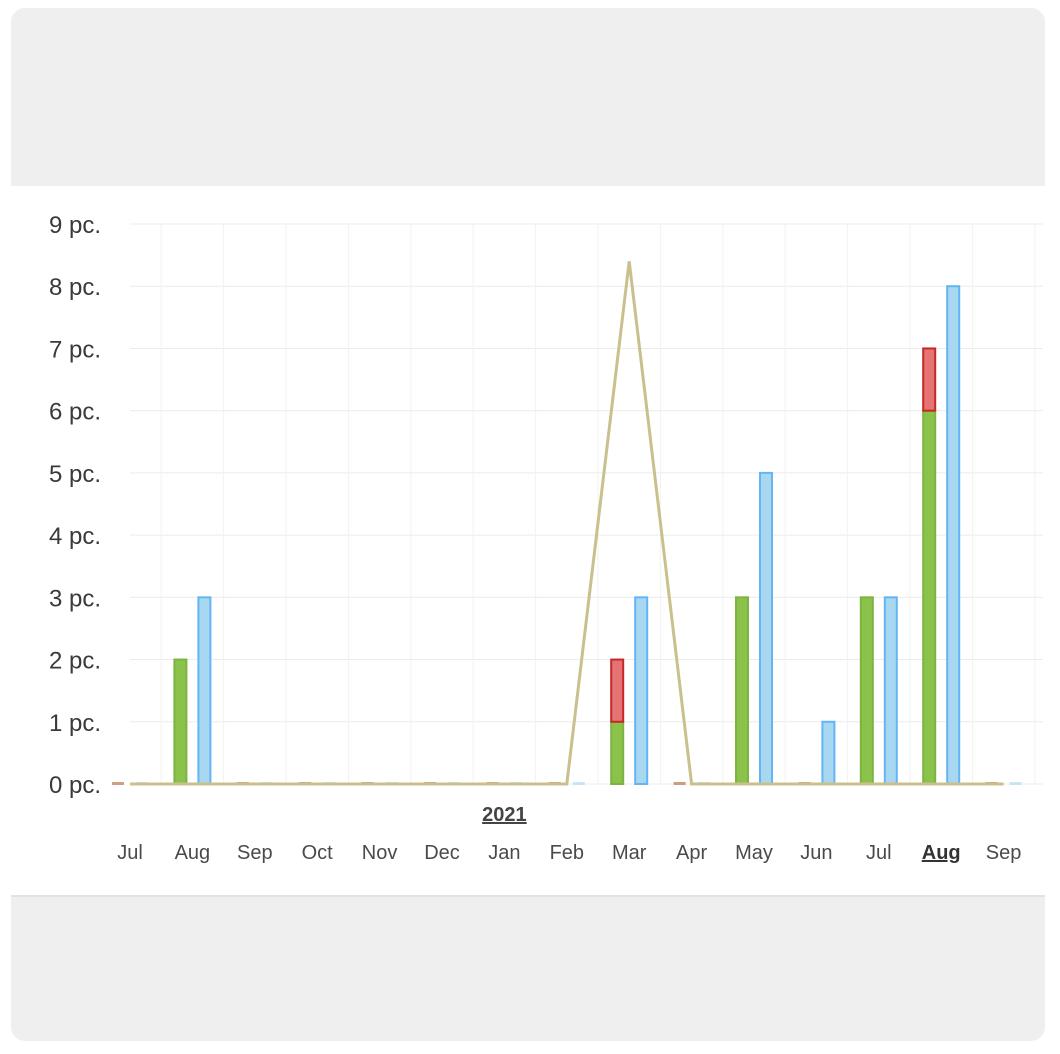 The width and height of the screenshot is (1060, 1054). Describe the element at coordinates (754, 853) in the screenshot. I see `x-tick-label: May` at that location.